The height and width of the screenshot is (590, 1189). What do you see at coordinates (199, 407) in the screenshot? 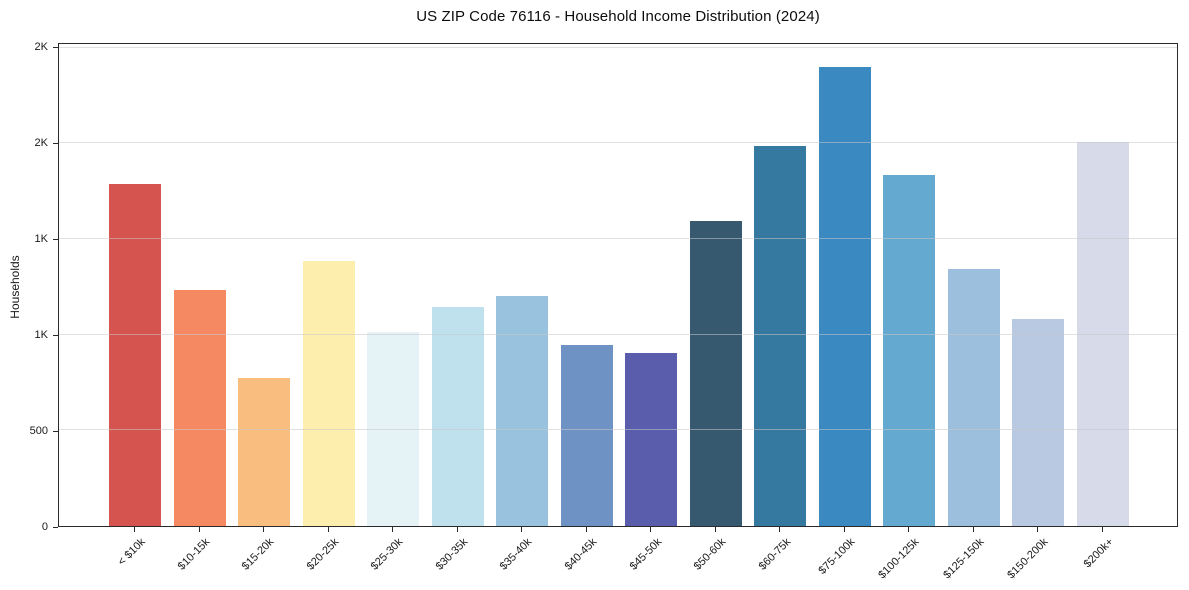
I see `bar-$10-15k` at bounding box center [199, 407].